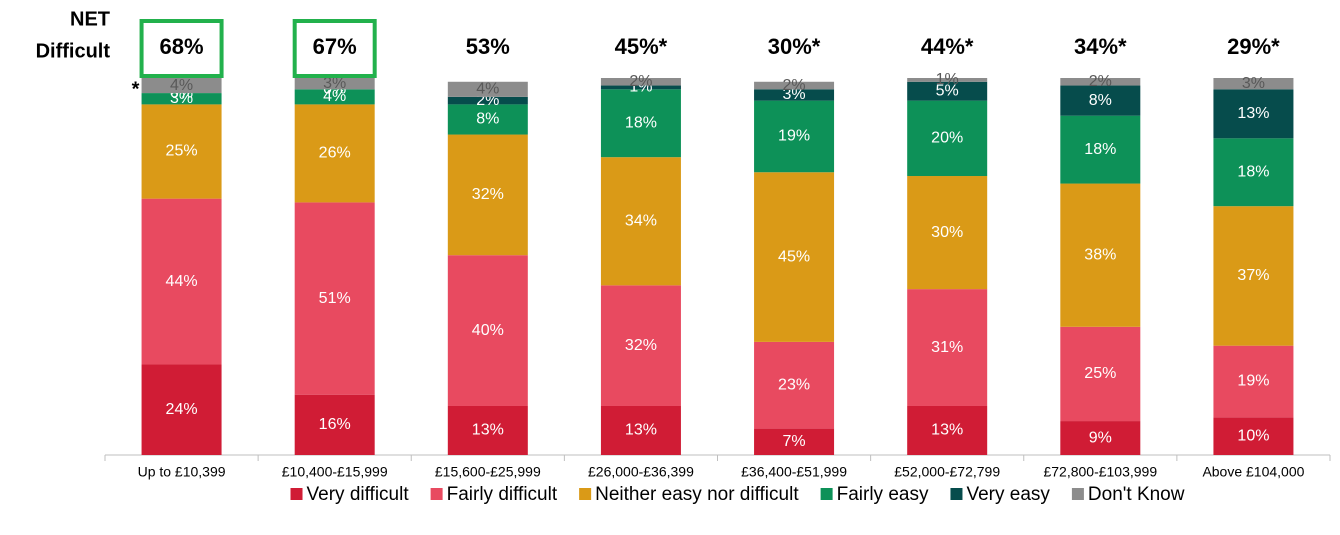  I want to click on net-value-label: 29%*, so click(1253, 46).